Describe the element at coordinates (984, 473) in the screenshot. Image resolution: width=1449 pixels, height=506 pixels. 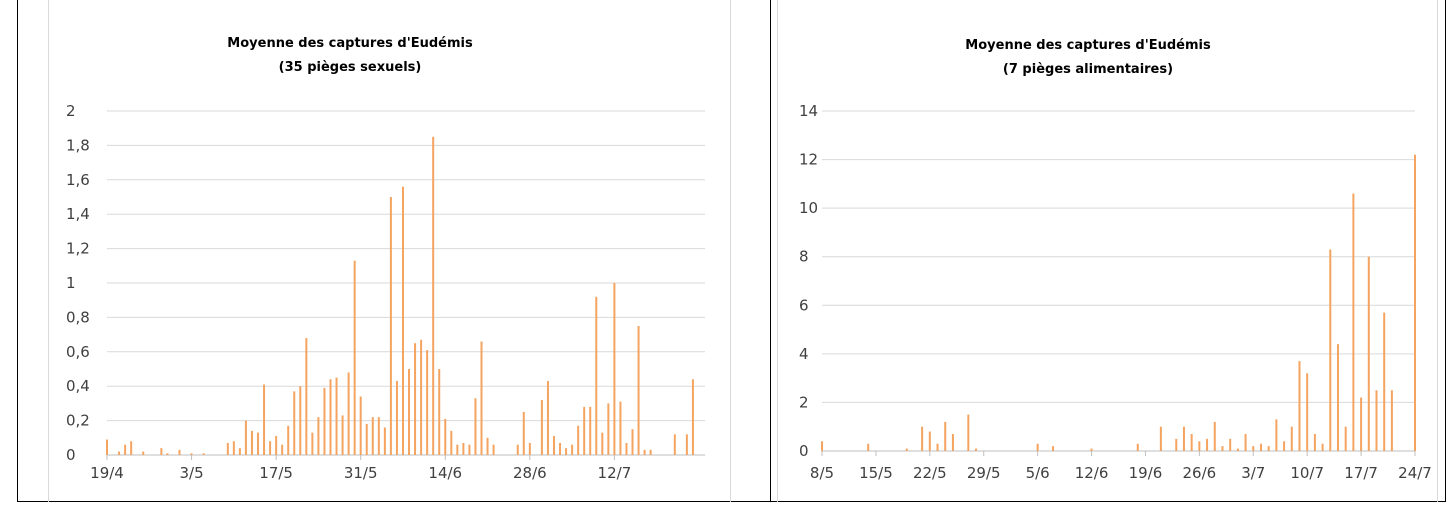
I see `x-tick-label: 29/5` at that location.